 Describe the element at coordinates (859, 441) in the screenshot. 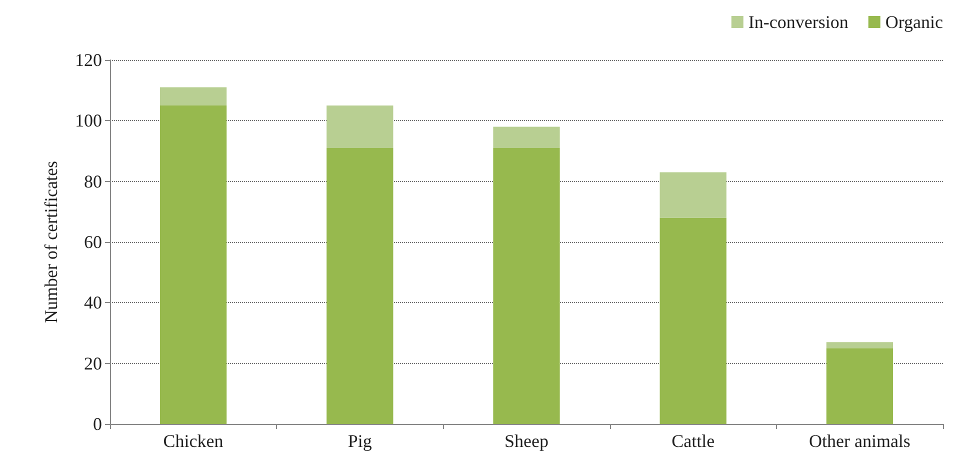

I see `x-tick-label: Other animals` at that location.